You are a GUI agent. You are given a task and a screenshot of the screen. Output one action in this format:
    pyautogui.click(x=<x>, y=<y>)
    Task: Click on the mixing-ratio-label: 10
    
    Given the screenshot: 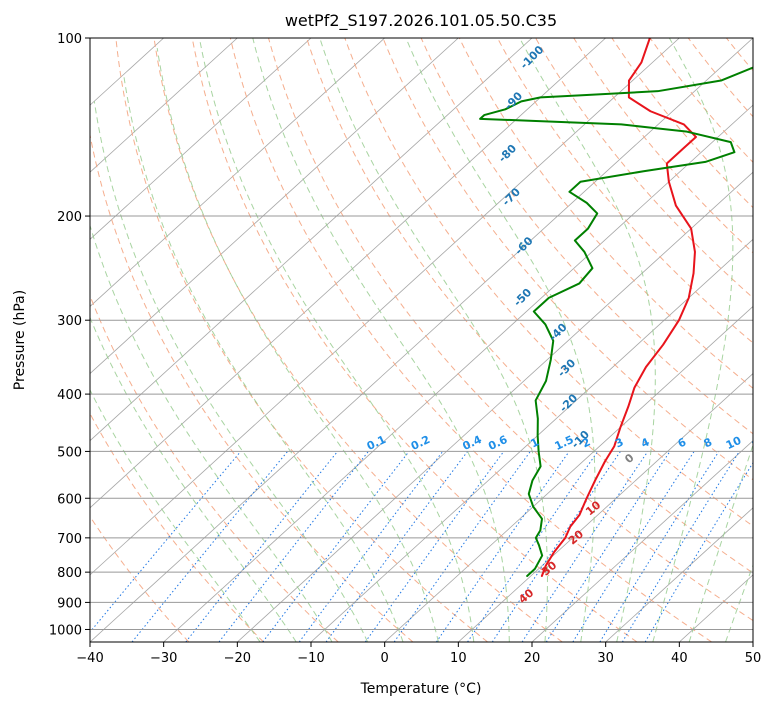 What is the action you would take?
    pyautogui.click(x=734, y=443)
    